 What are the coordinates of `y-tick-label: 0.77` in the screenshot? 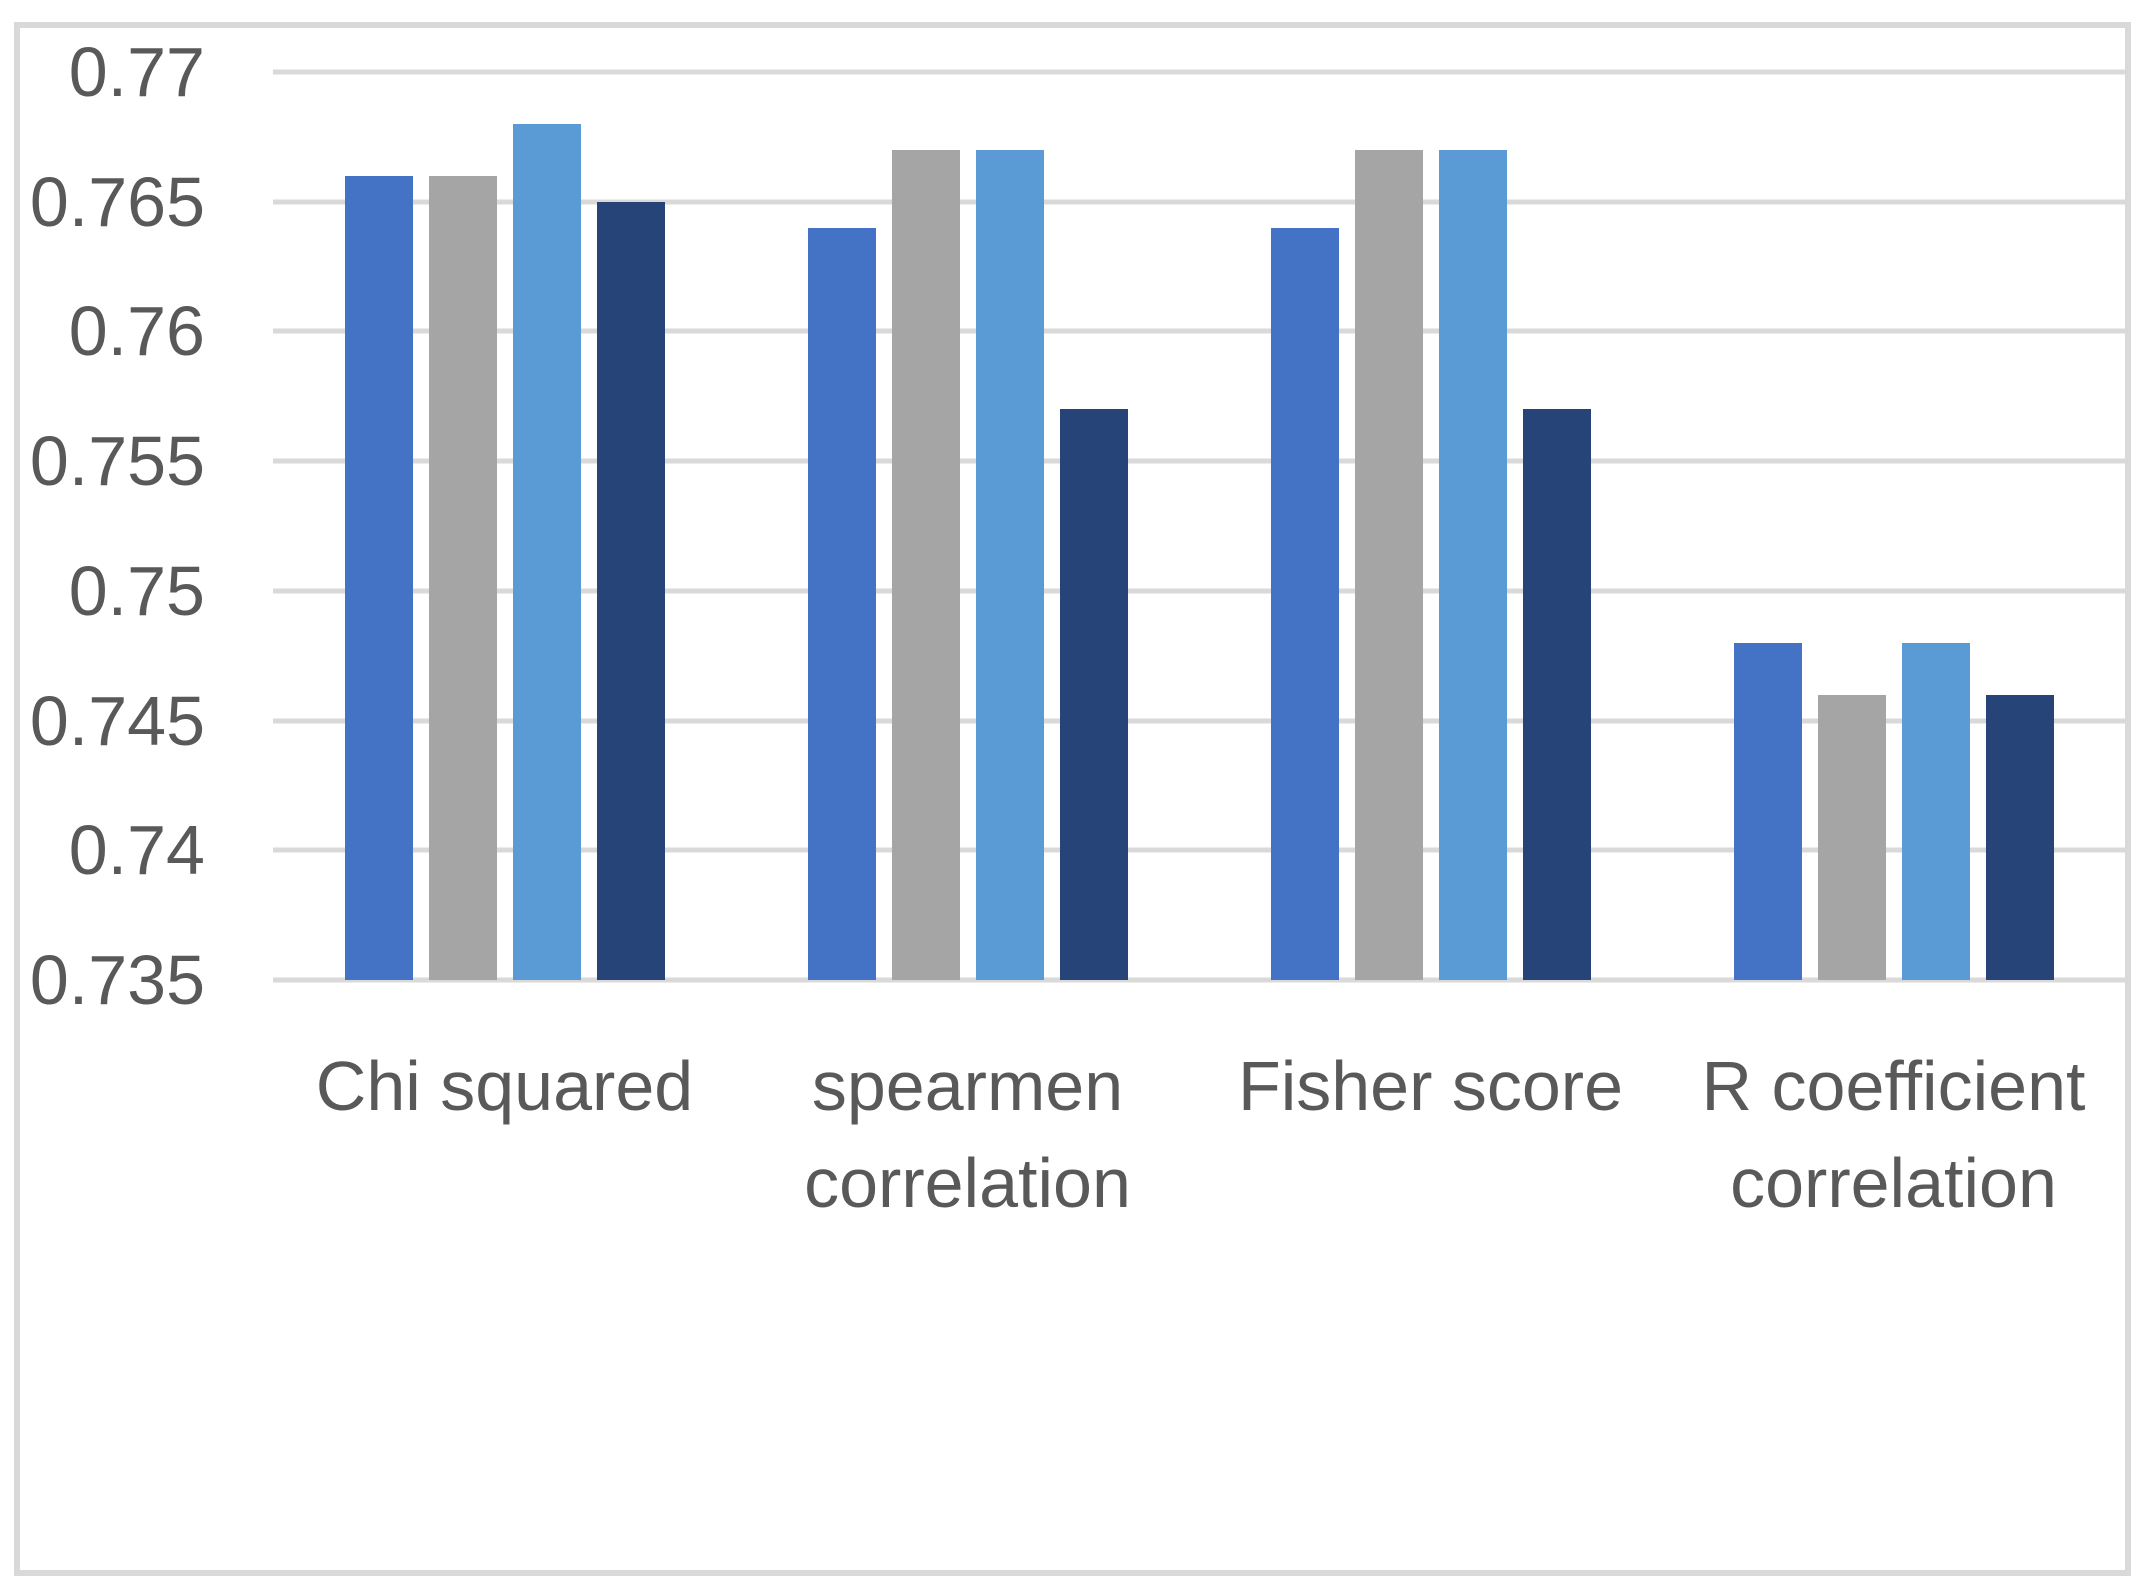 It's located at (136, 72).